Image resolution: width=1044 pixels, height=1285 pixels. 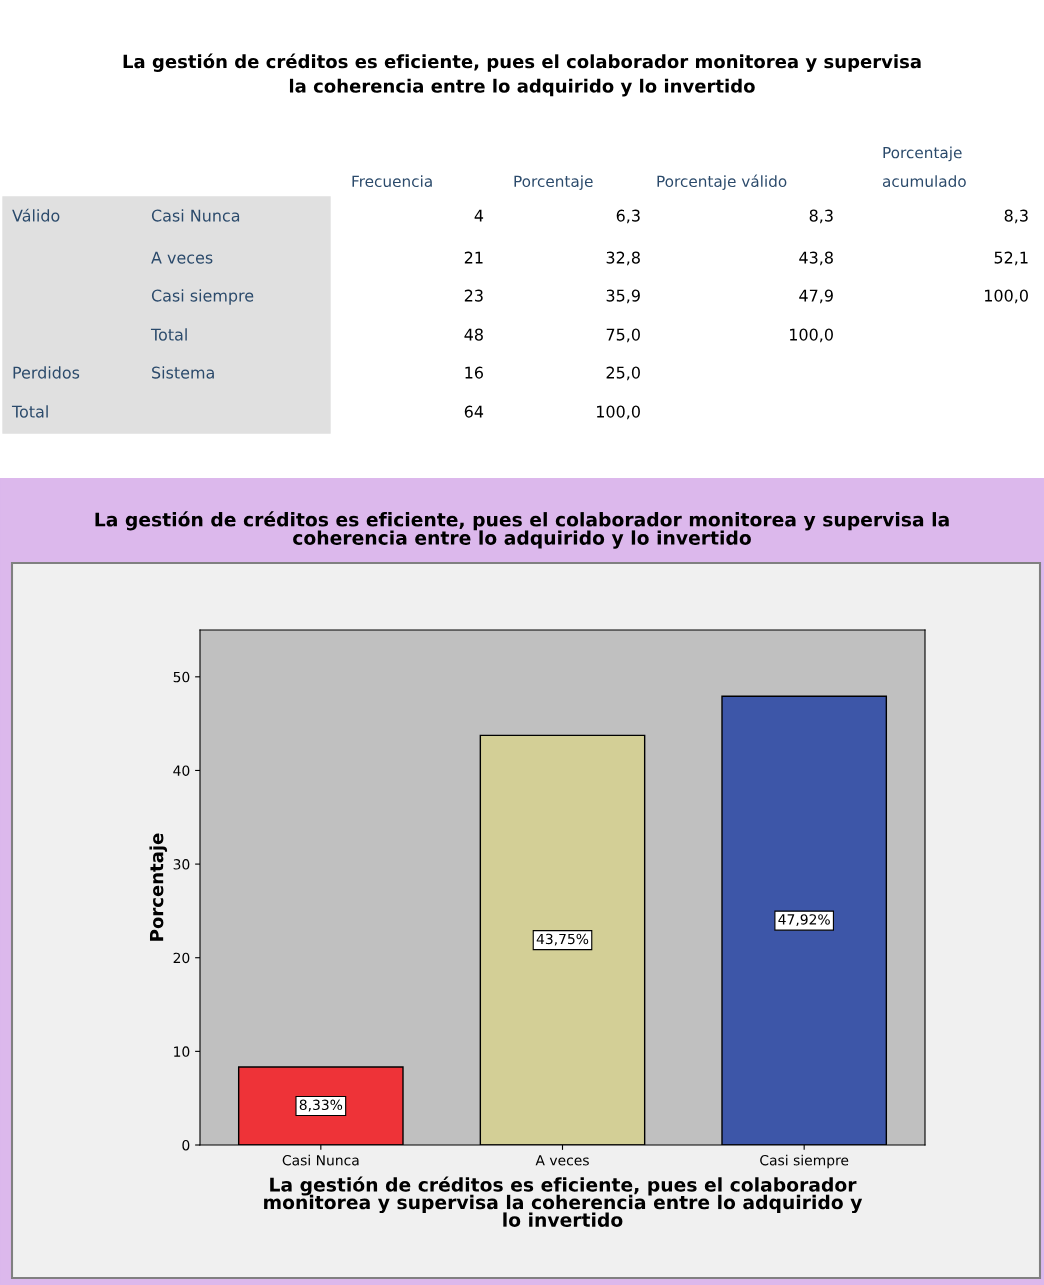 What do you see at coordinates (804, 1161) in the screenshot?
I see `x-tick-label: Casi siempre` at bounding box center [804, 1161].